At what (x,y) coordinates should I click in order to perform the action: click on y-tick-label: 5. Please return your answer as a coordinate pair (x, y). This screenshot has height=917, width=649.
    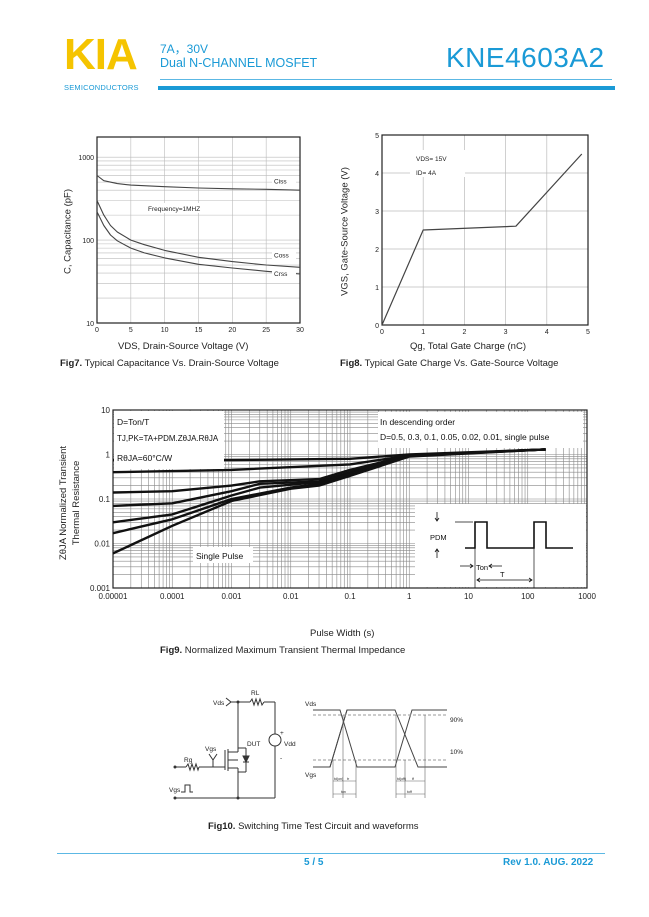
    Looking at the image, I should click on (377, 136).